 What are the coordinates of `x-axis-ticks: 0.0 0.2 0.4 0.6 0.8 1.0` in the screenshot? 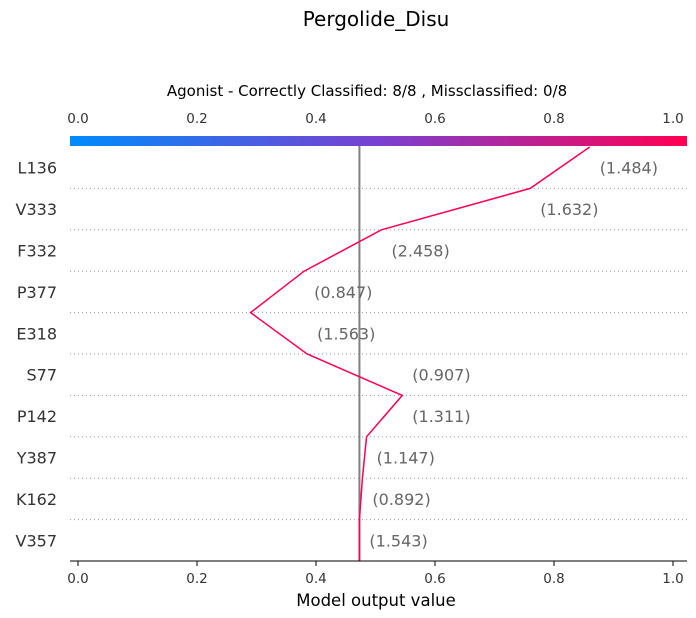 It's located at (375, 574).